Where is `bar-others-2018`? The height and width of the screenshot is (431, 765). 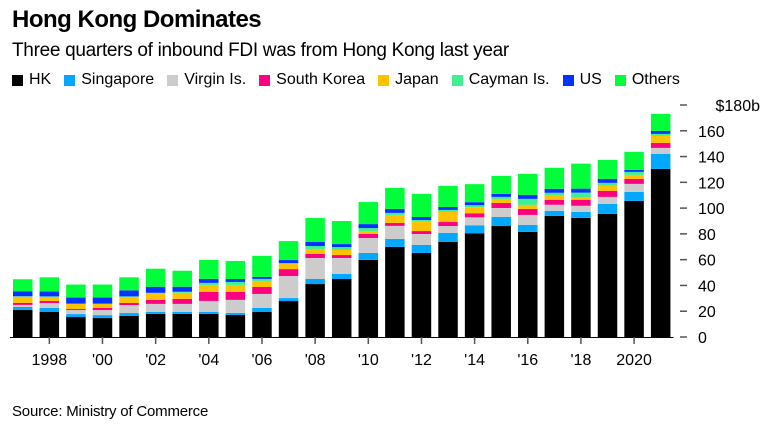 bar-others-2018 is located at coordinates (581, 176).